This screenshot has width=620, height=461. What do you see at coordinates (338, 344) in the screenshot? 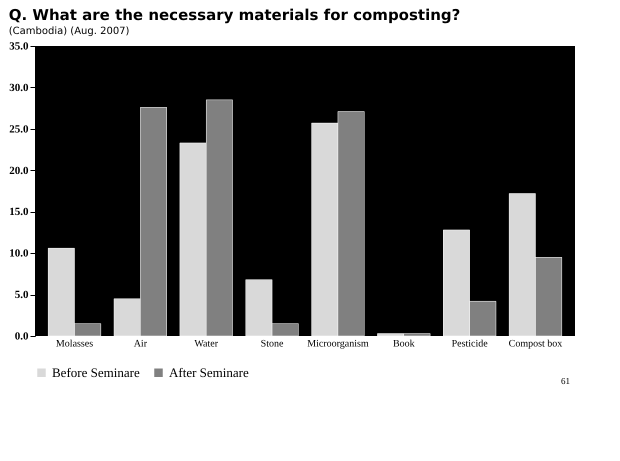
I see `x-tick-label: Microorganism` at bounding box center [338, 344].